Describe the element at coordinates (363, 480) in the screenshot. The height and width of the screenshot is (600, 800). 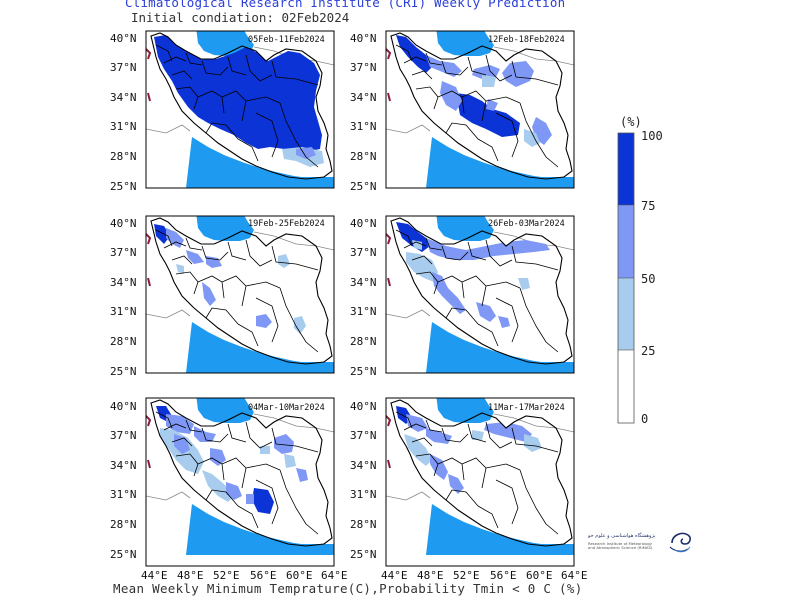
I see `lat-labels-panel-6: 40°N 37°N 34°N 31°N 28°N 25°N` at that location.